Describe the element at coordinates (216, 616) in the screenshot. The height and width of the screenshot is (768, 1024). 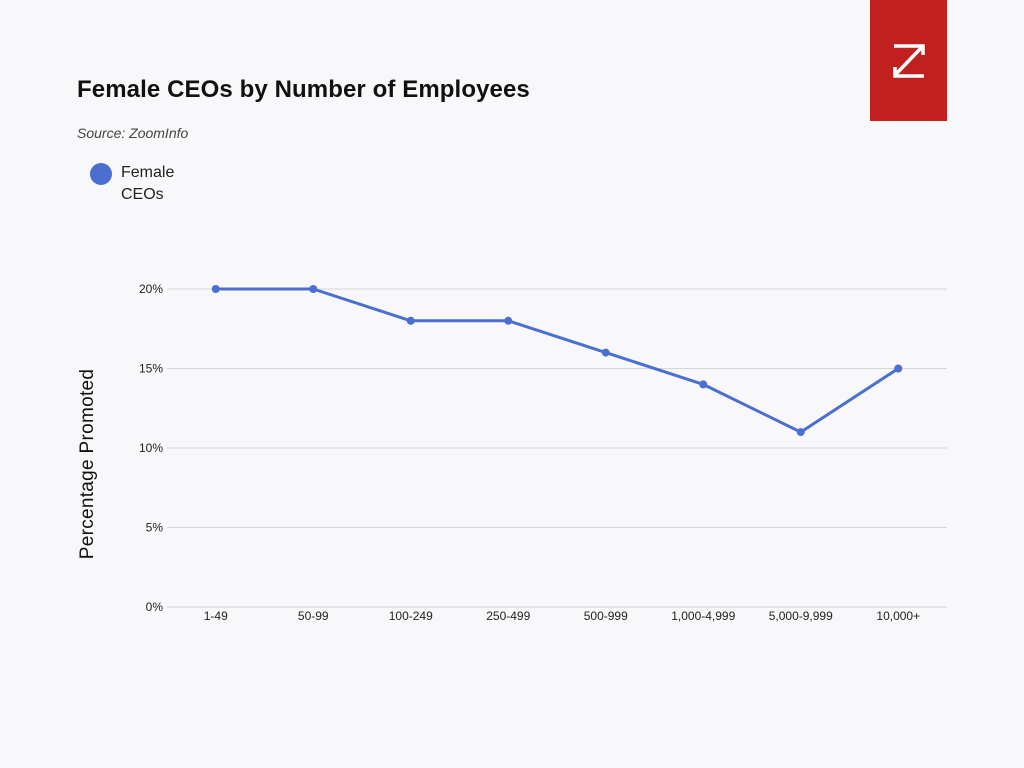
I see `x-tick-label: 1-49` at that location.